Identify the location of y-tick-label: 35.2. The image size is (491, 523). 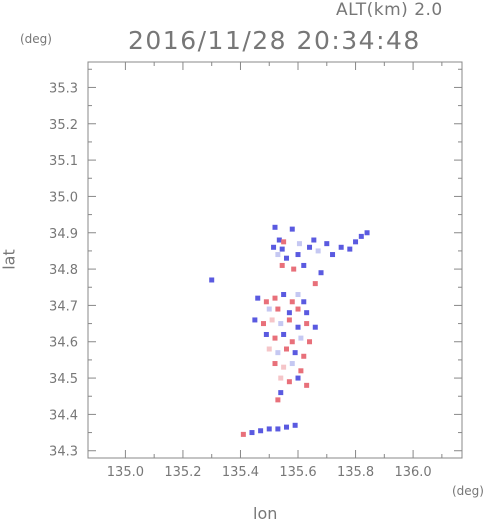
(63, 125).